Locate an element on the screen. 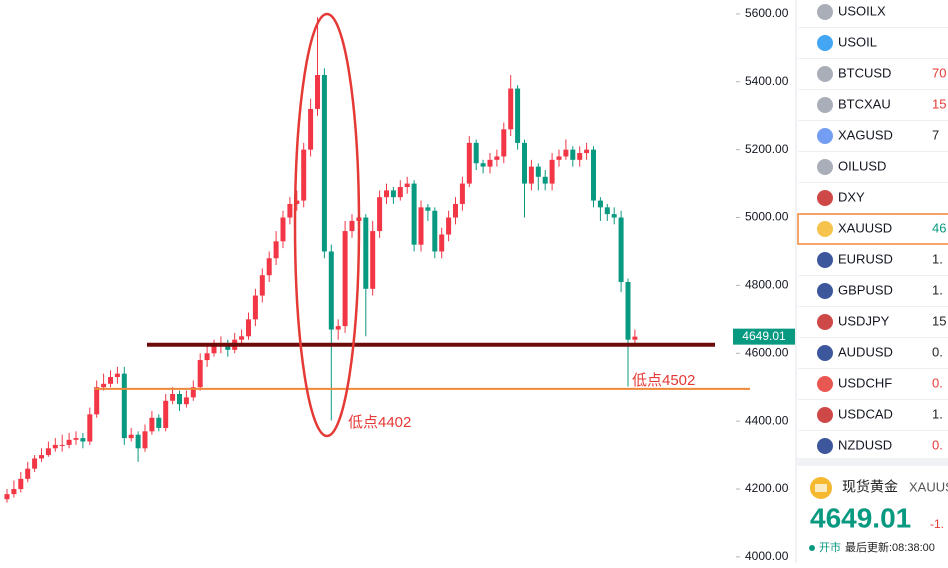 This screenshot has width=948, height=568. y-tick-label: 5200.00 is located at coordinates (767, 149).